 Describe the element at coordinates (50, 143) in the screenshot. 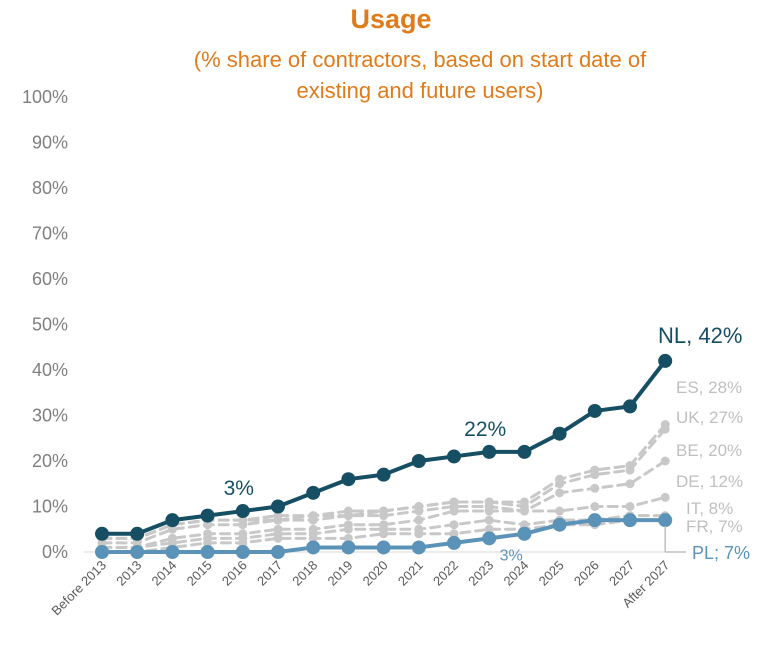

I see `y-tick-label: 90%` at that location.